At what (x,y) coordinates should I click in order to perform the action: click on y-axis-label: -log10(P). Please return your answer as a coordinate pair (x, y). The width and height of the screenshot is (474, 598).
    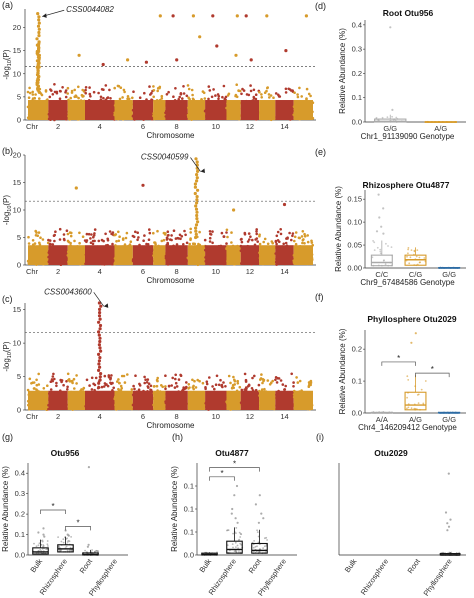
    Looking at the image, I should click on (7, 210).